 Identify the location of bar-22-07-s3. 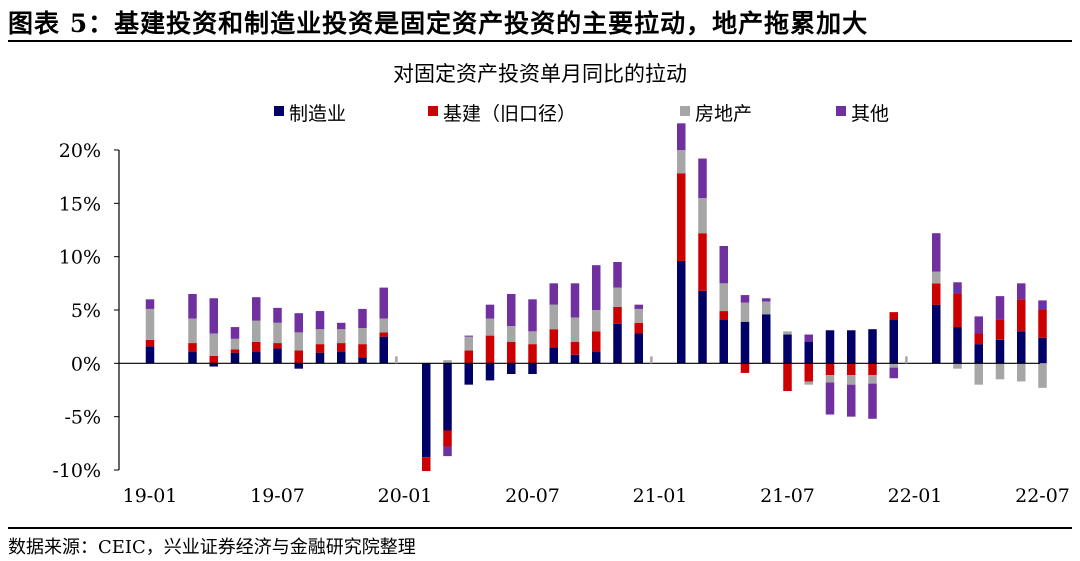
(1042, 375).